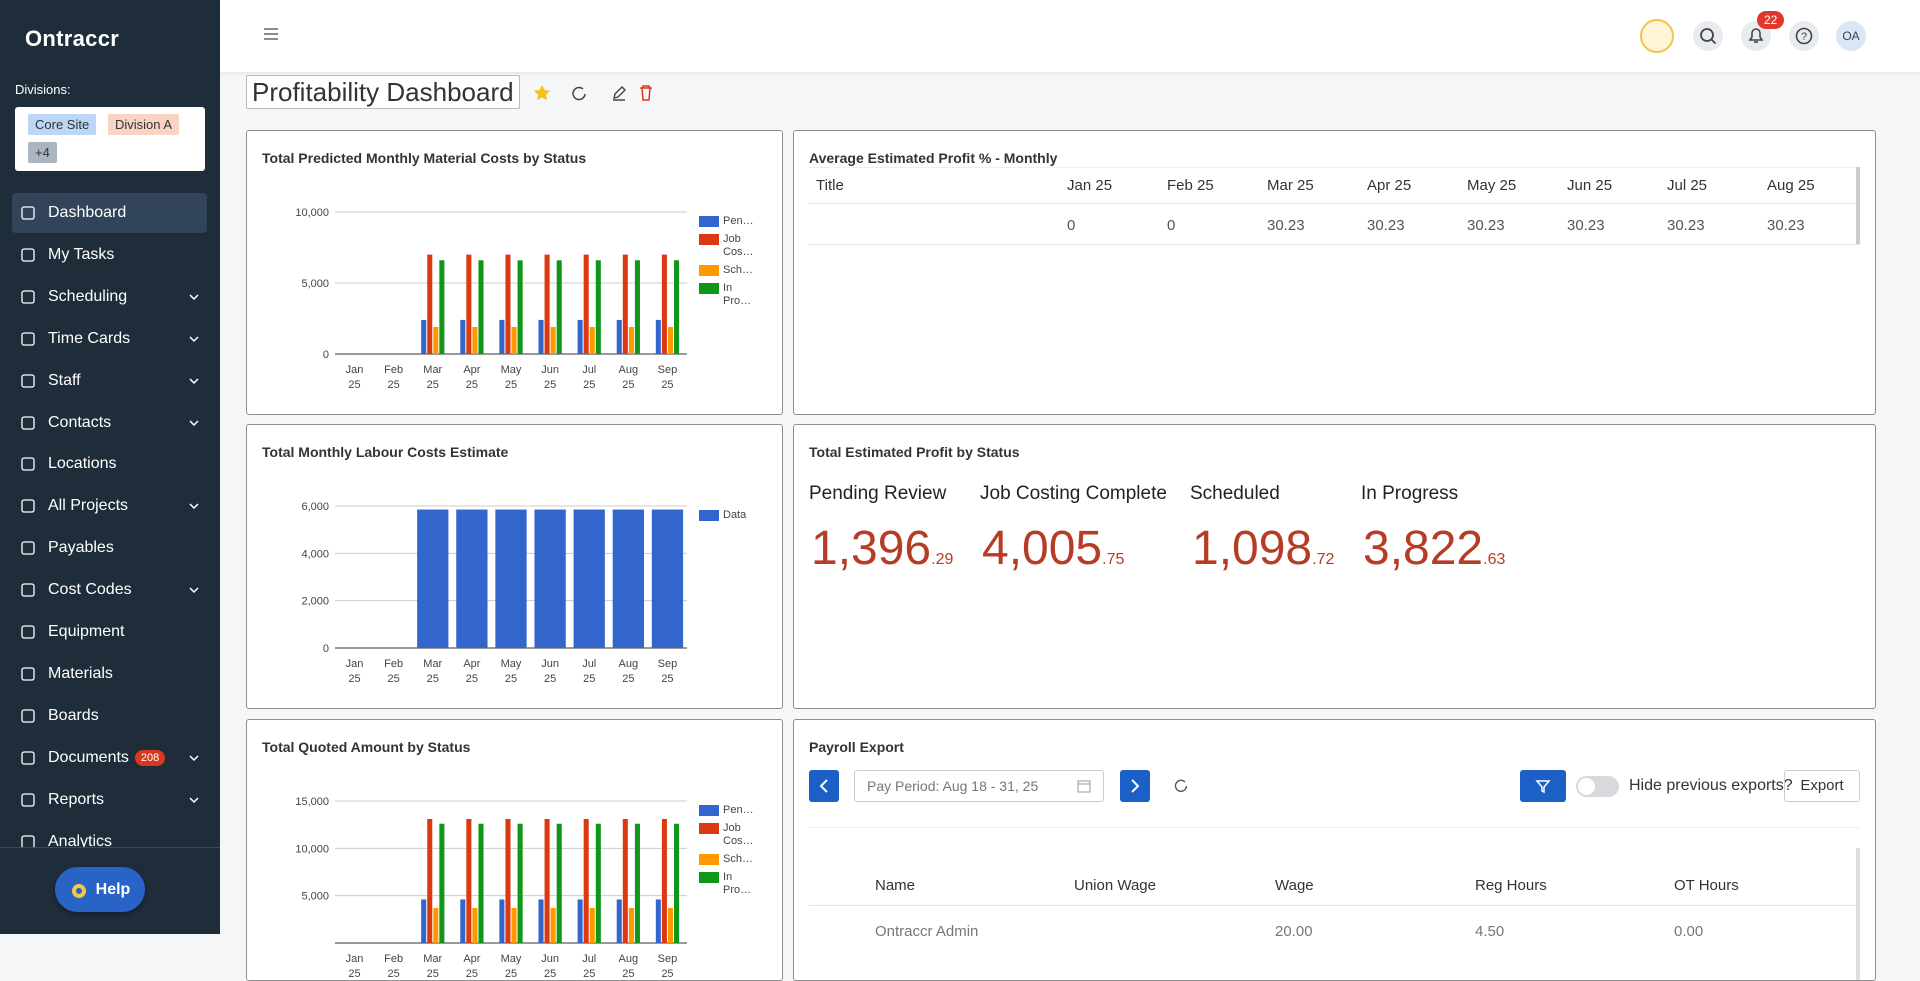 This screenshot has width=1920, height=981. What do you see at coordinates (542, 93) in the screenshot?
I see `favorite-button` at bounding box center [542, 93].